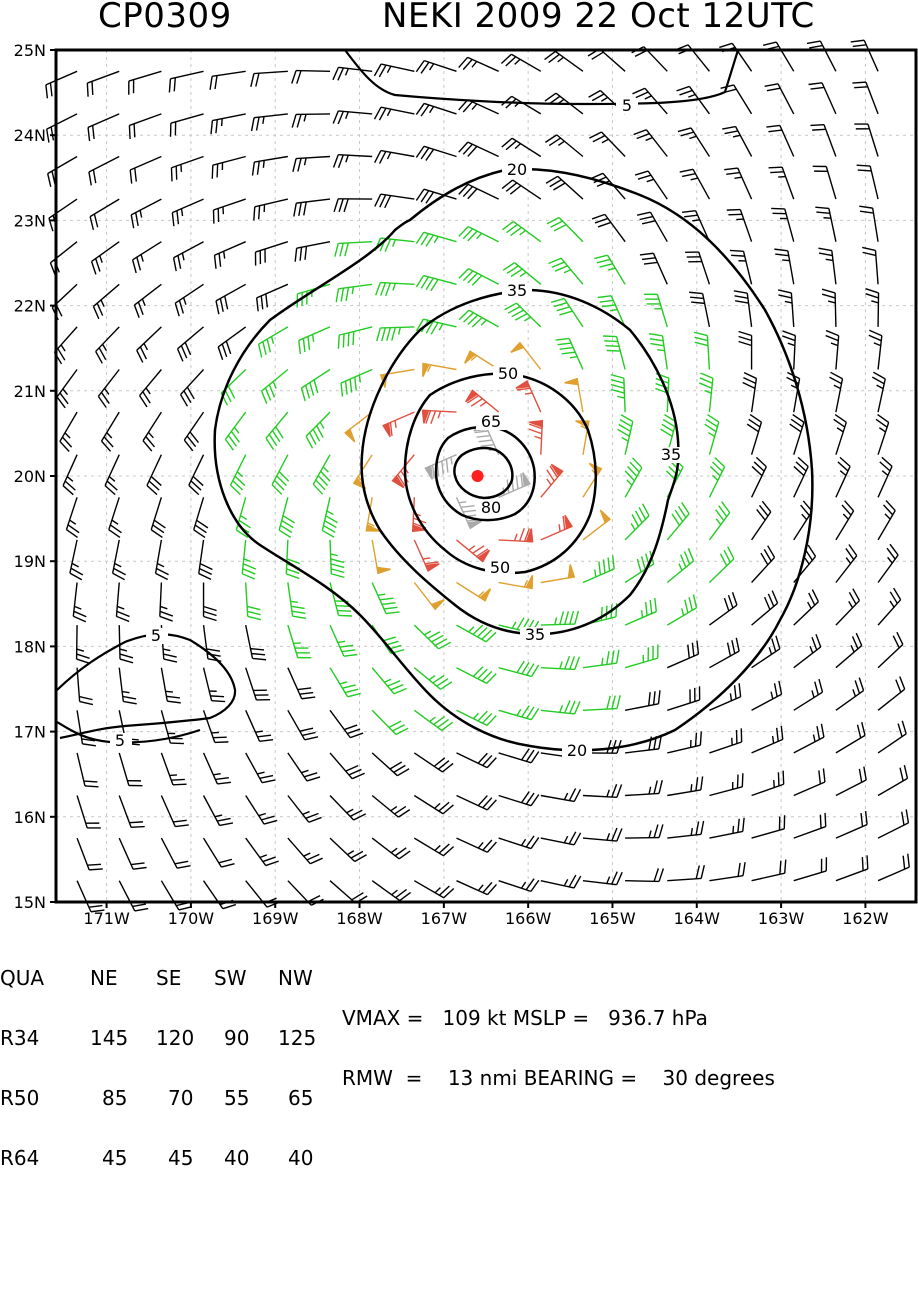 This screenshot has width=918, height=1290. What do you see at coordinates (627, 105) in the screenshot?
I see `contour-label: 5` at bounding box center [627, 105].